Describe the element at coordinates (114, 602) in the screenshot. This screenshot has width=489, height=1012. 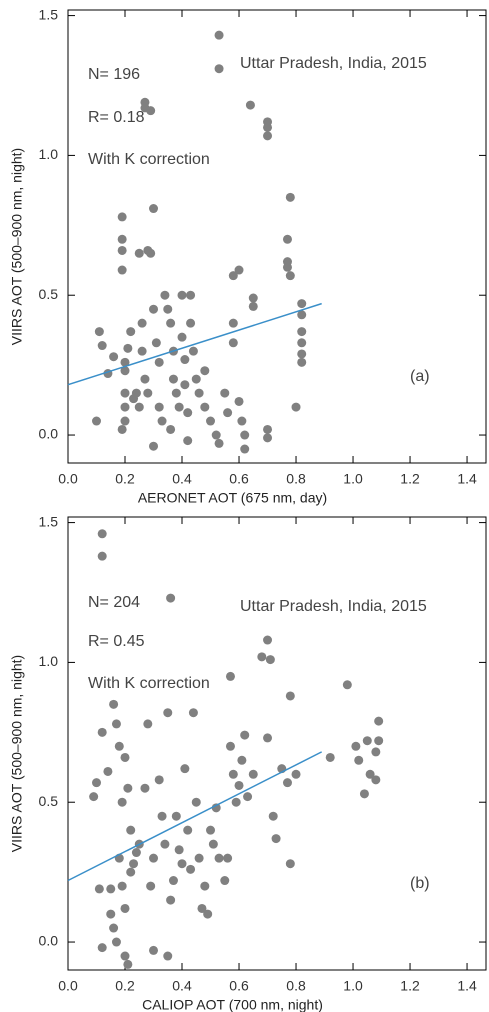
I see `annotation: N= 204` at that location.